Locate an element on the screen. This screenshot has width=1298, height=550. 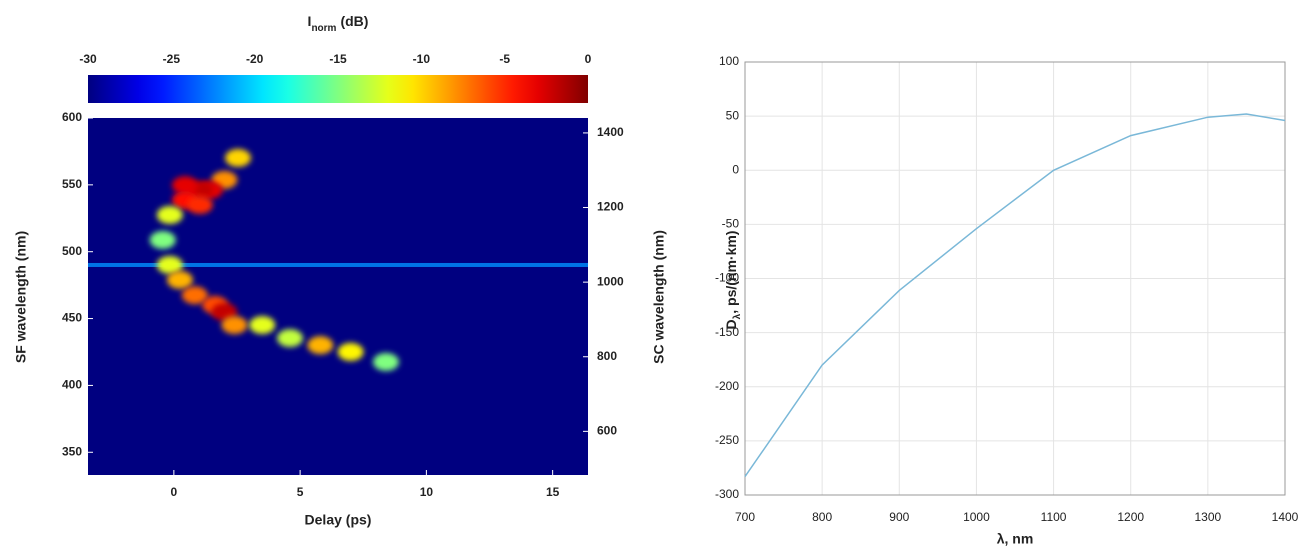
x-tick-label: 1000 is located at coordinates (976, 517).